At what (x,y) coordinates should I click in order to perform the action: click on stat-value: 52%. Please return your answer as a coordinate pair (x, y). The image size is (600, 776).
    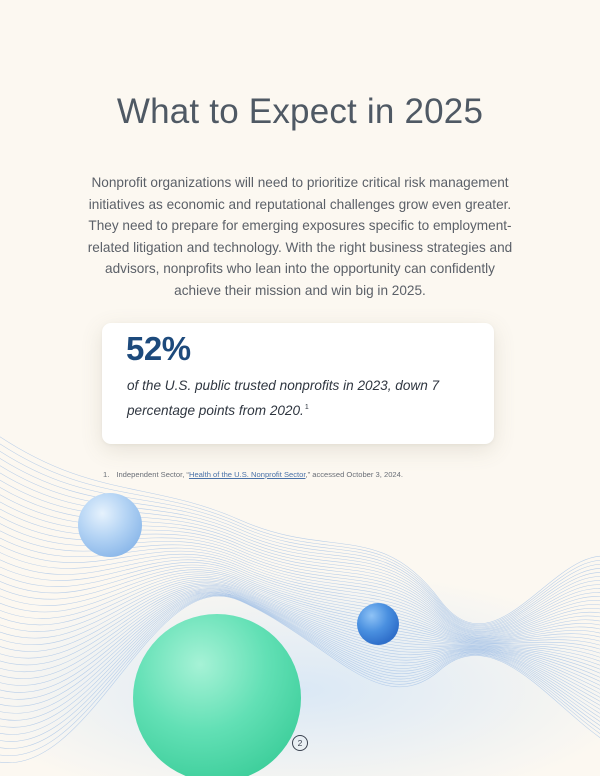
    Looking at the image, I should click on (158, 348).